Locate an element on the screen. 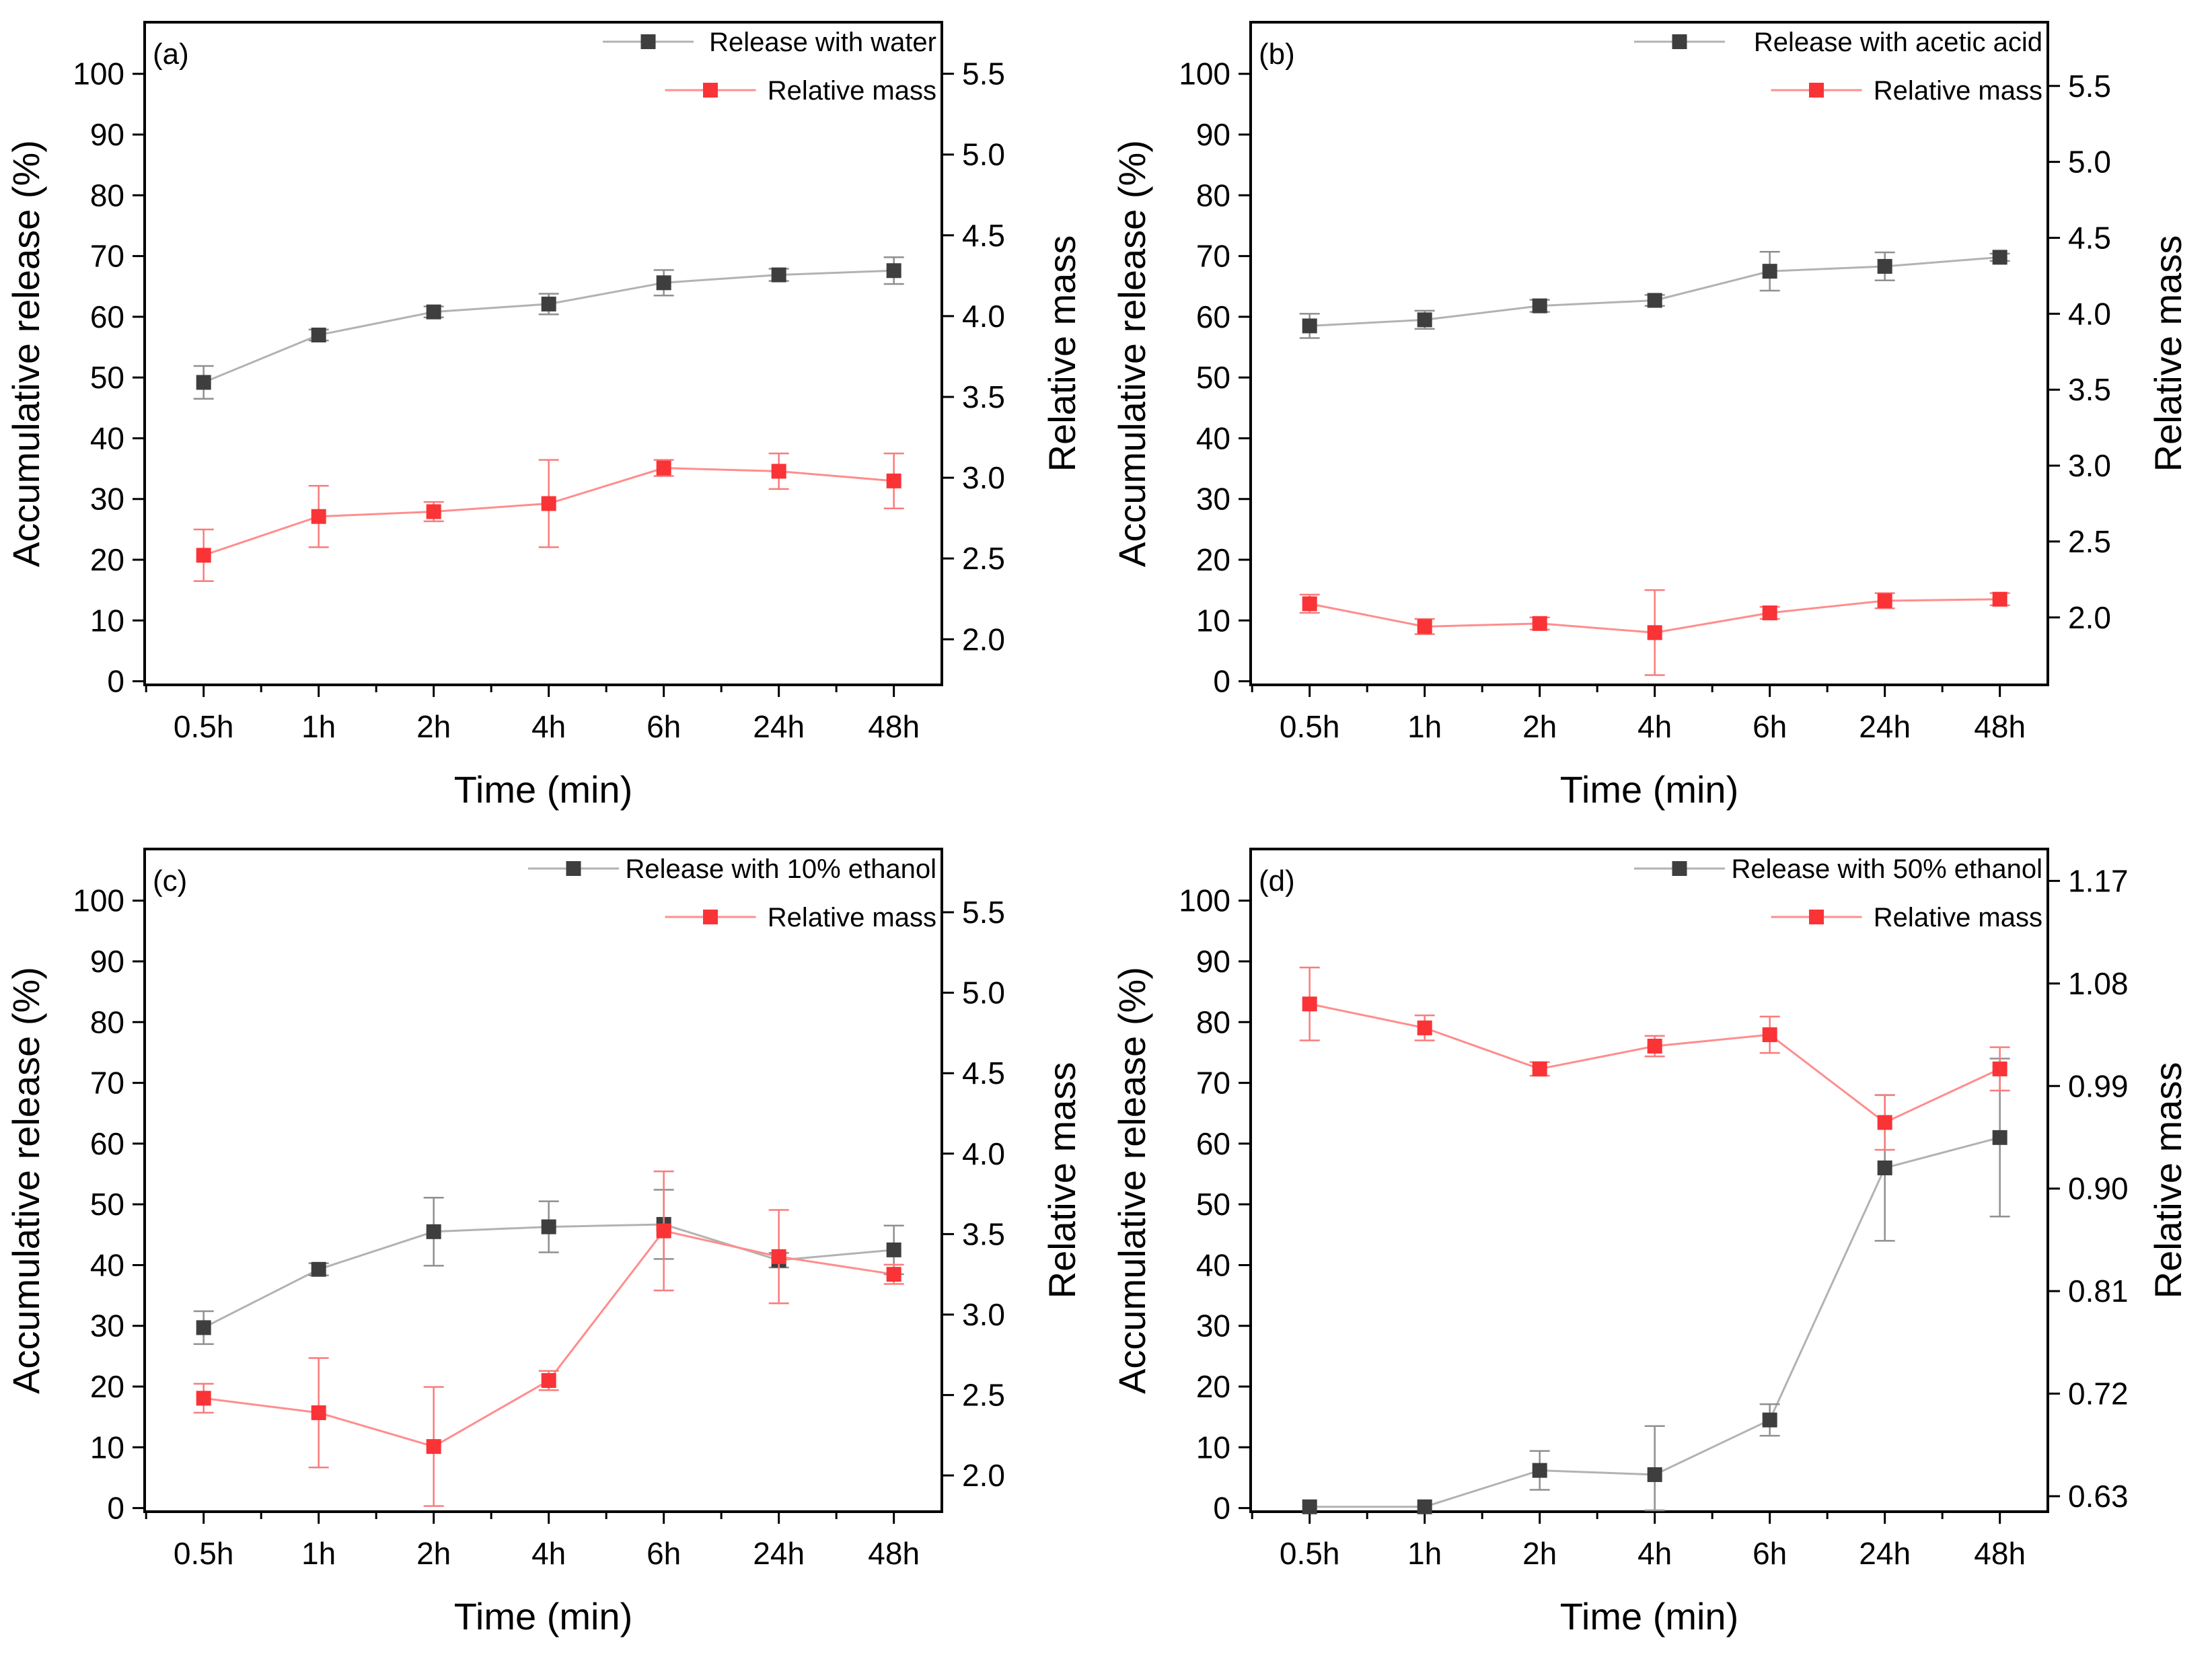 This screenshot has height=1657, width=2212. legend-sample-marker is located at coordinates (1679, 868).